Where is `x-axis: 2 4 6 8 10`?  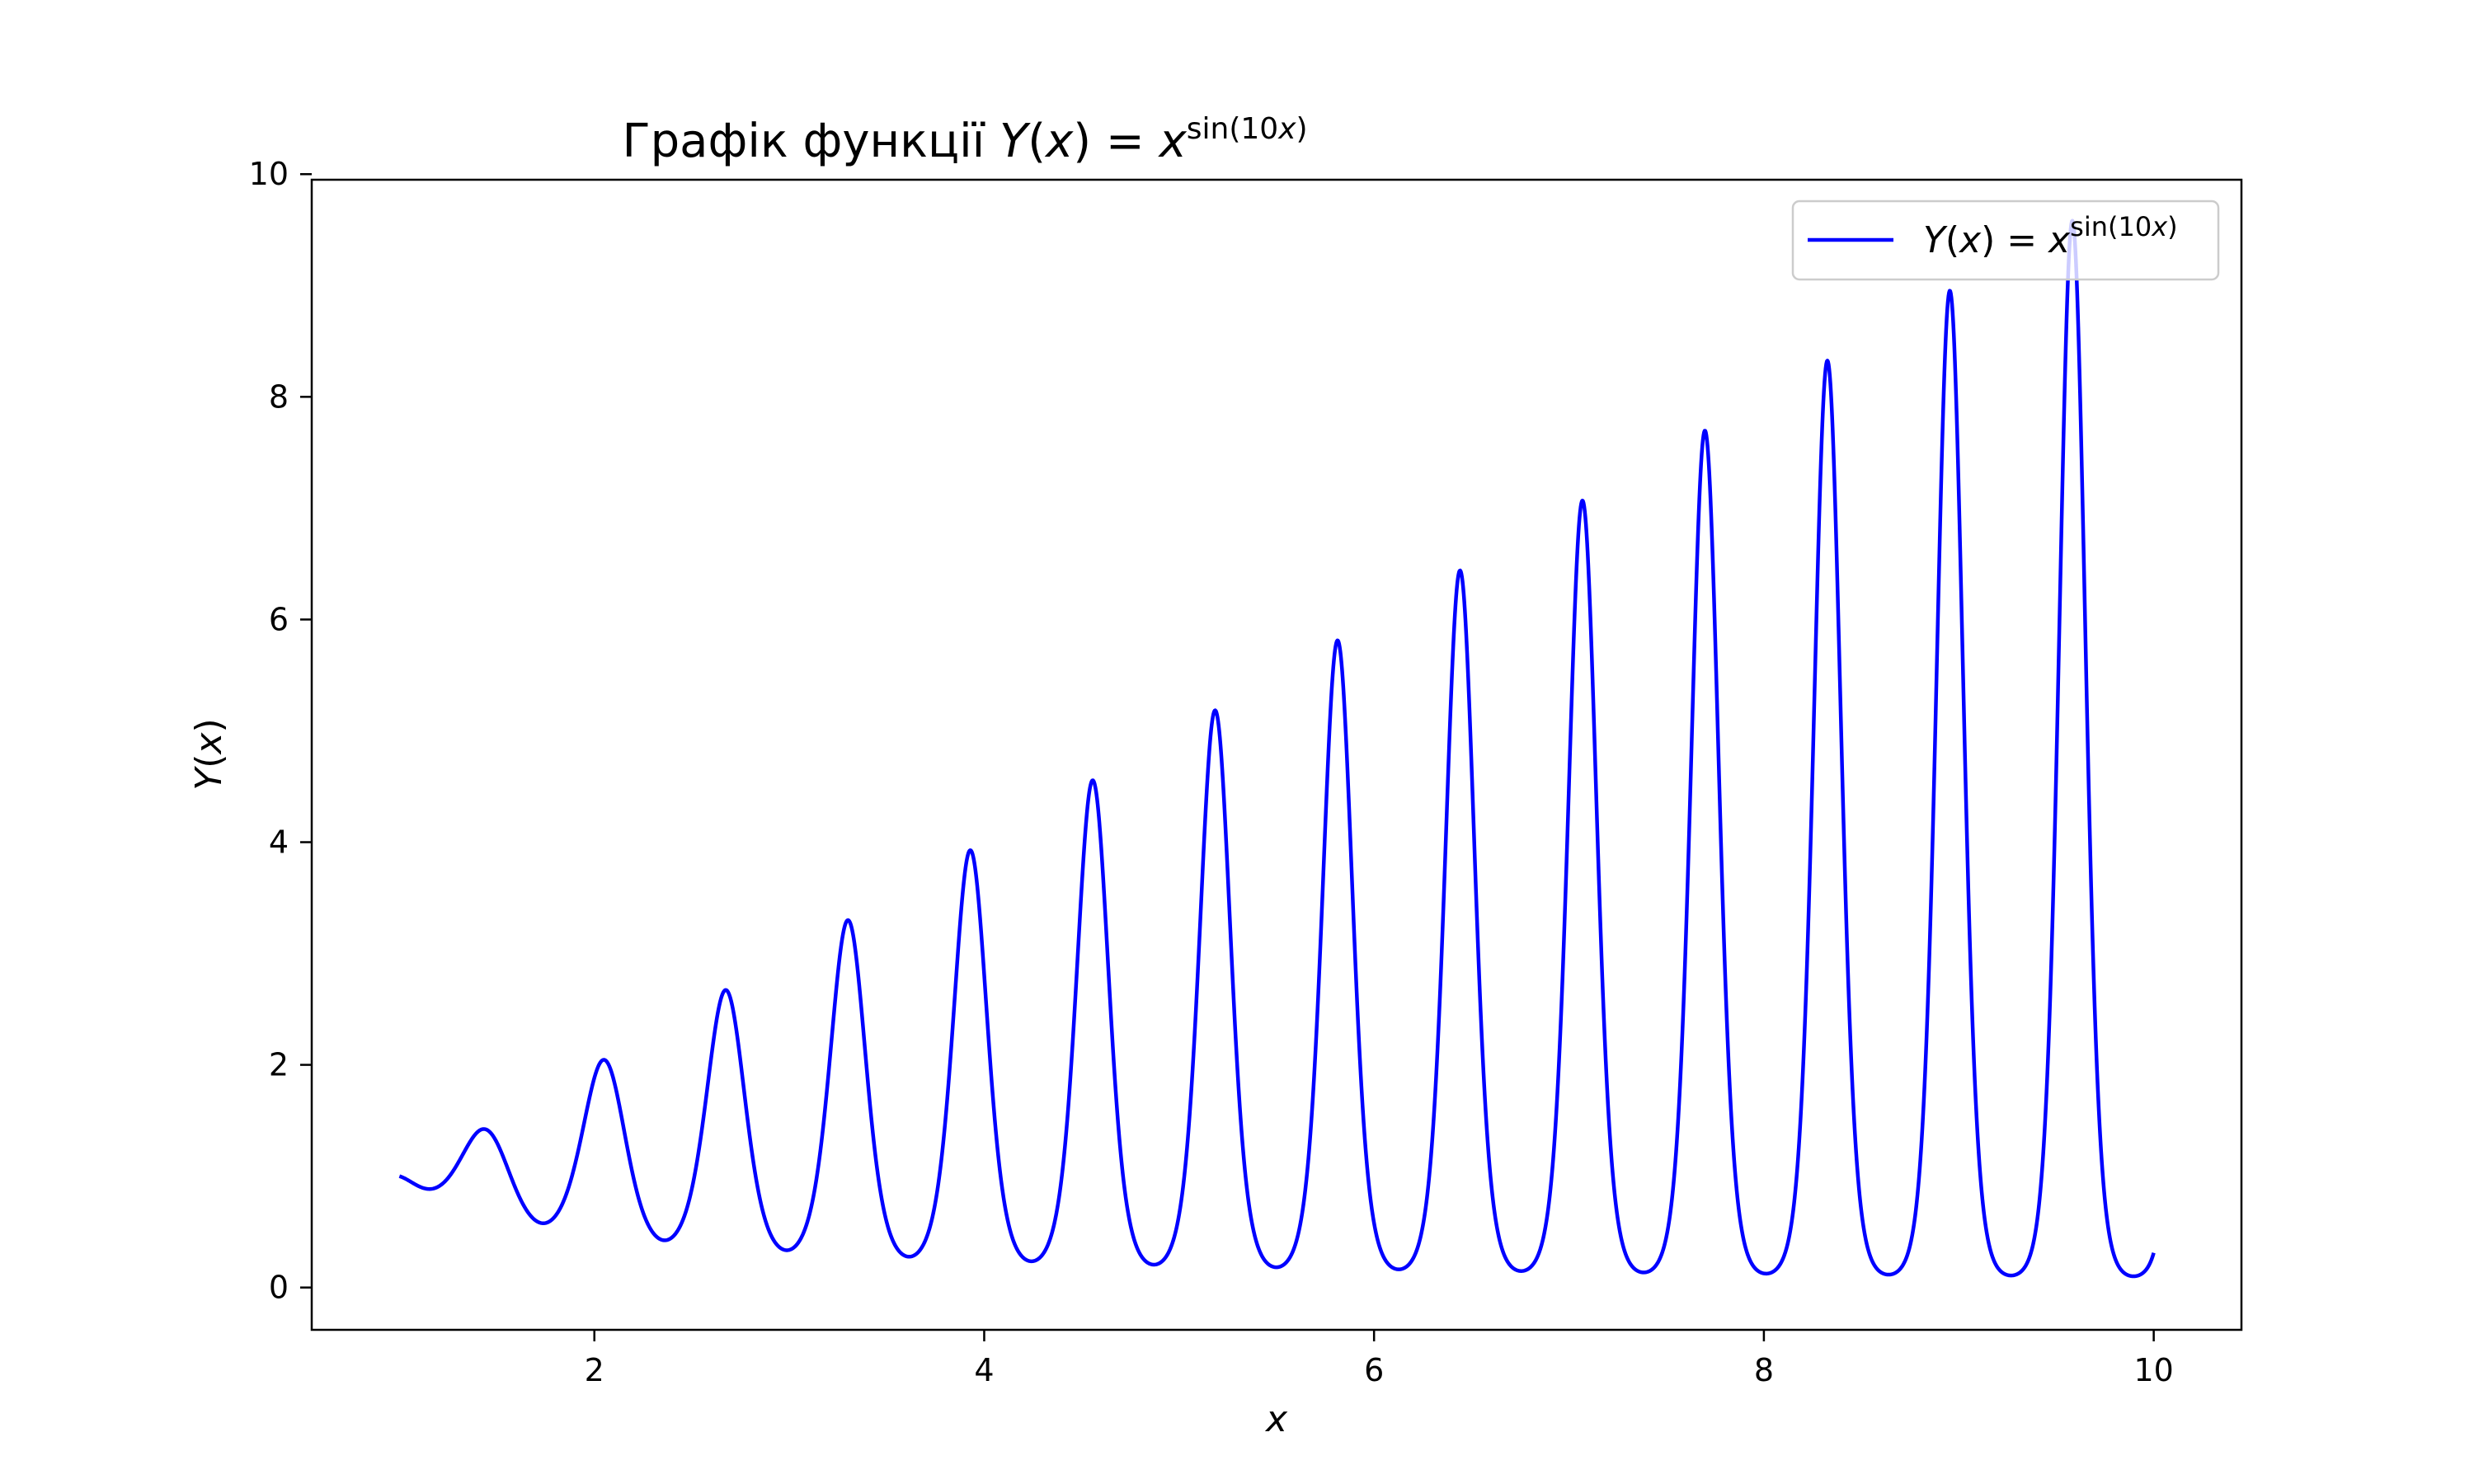
x-axis: 2 4 6 8 10 is located at coordinates (1379, 1359).